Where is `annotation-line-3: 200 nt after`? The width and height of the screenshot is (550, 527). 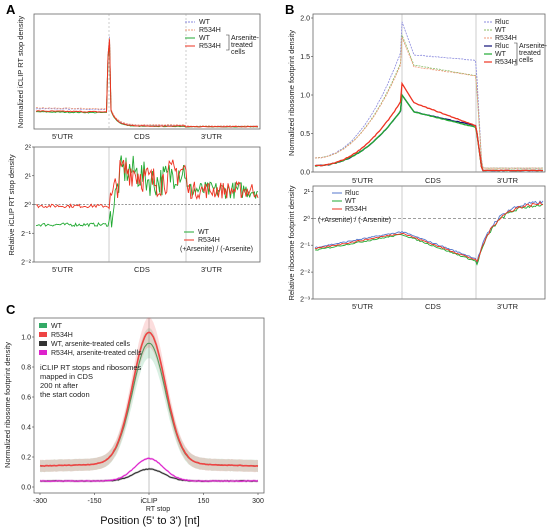 annotation-line-3: 200 nt after is located at coordinates (59, 385).